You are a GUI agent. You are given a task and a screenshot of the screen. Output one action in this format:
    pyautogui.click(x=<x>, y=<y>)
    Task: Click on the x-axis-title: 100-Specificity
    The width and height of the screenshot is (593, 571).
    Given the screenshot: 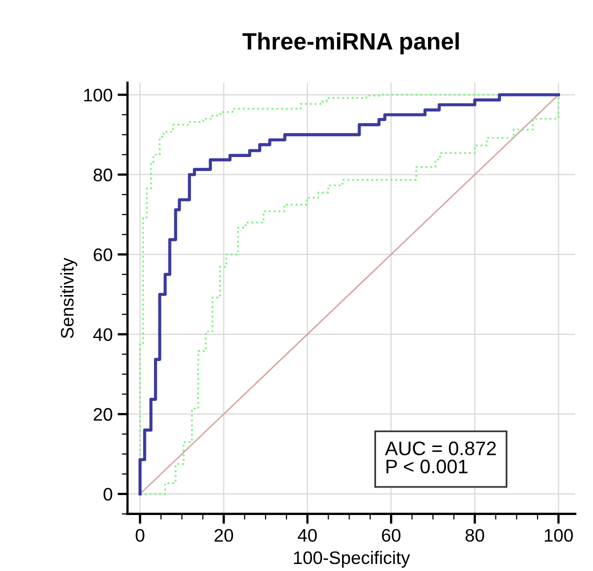 What is the action you would take?
    pyautogui.click(x=352, y=559)
    